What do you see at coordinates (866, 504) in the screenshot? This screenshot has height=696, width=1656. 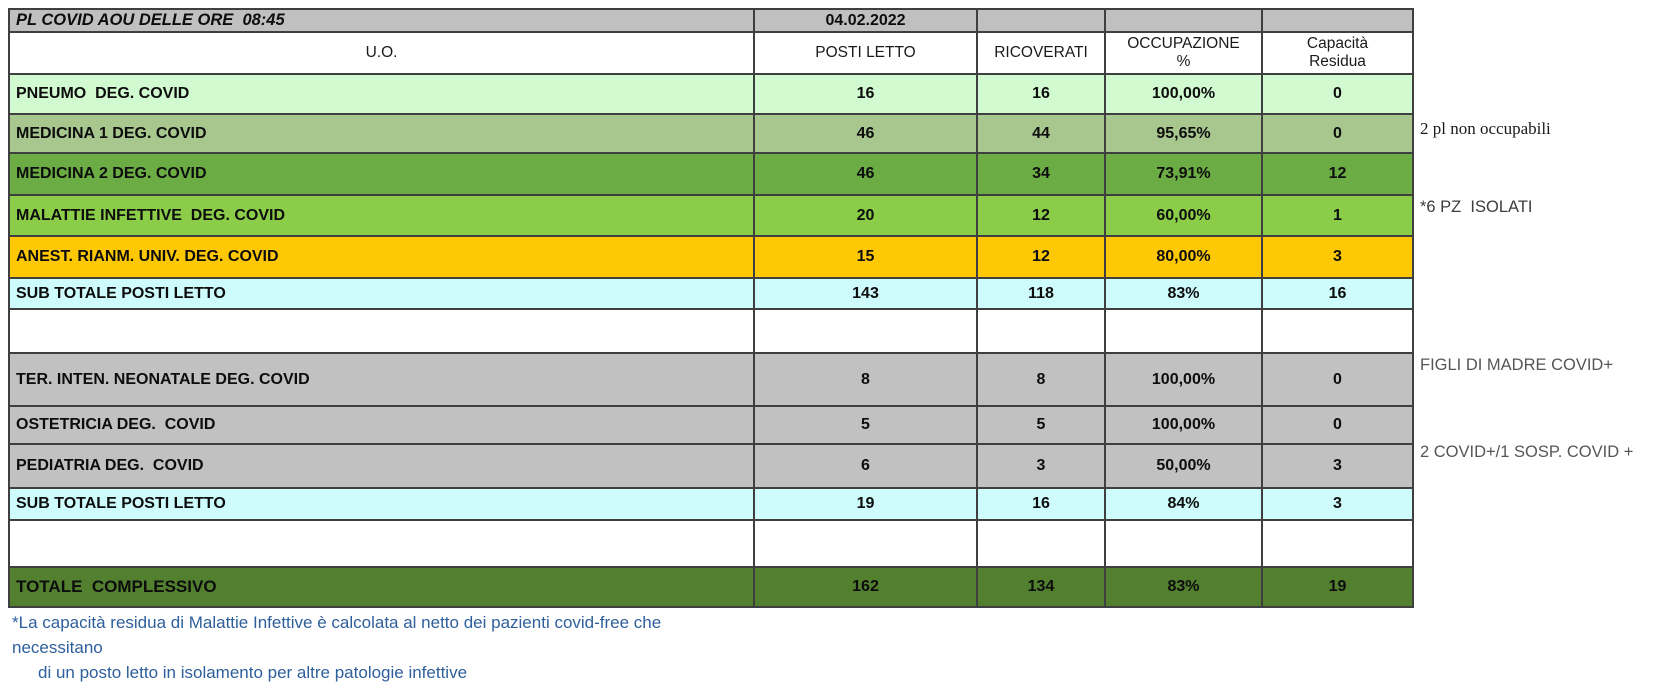 I see `posti-letto-cell: 19` at bounding box center [866, 504].